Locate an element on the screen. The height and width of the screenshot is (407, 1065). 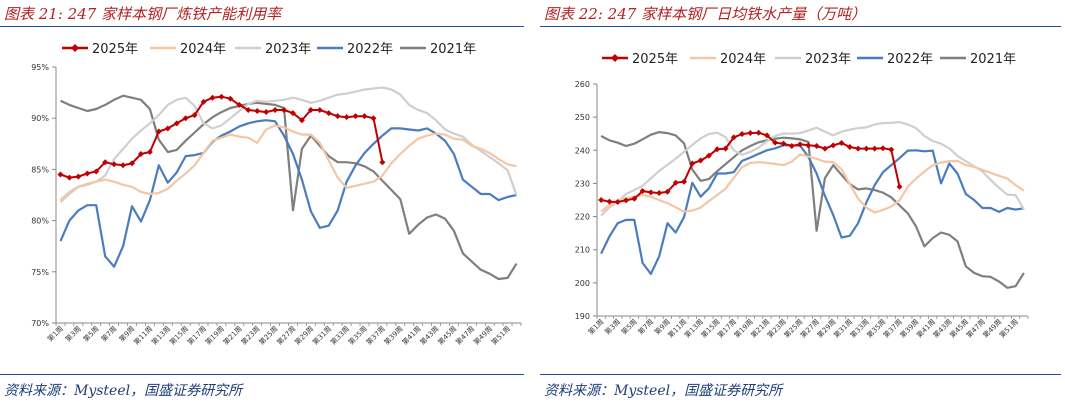
x-tick-label: 第23周 is located at coordinates (250, 335).